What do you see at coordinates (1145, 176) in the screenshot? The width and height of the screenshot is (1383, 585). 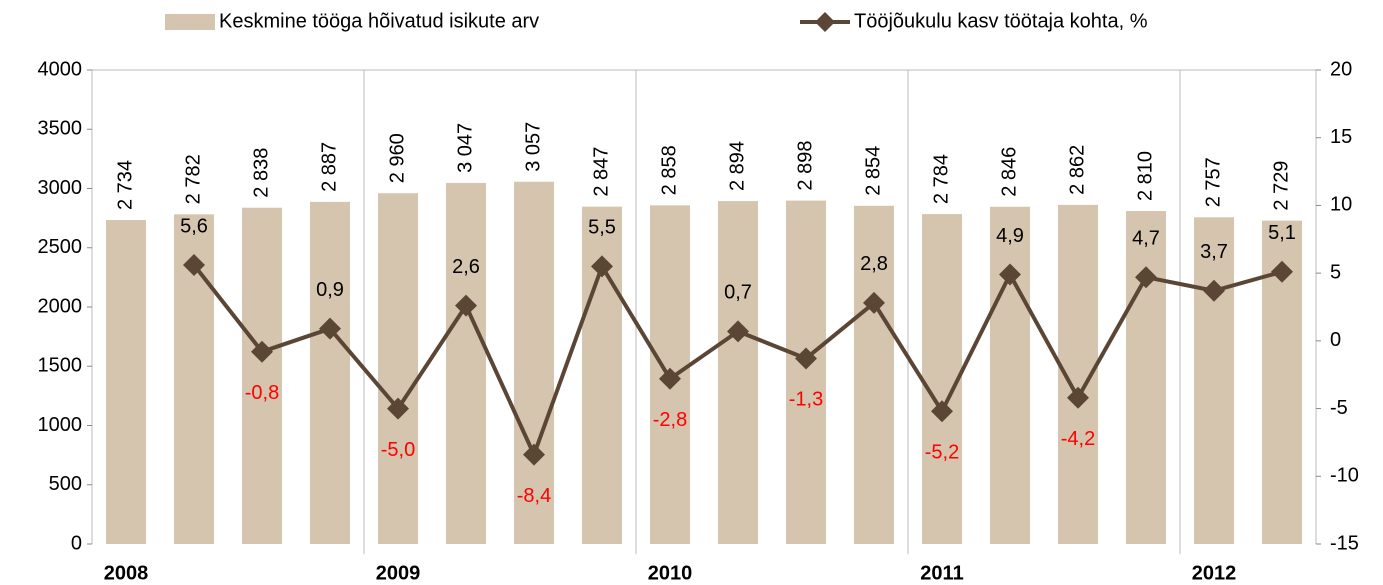 I see `bar-value-label: 2 810` at bounding box center [1145, 176].